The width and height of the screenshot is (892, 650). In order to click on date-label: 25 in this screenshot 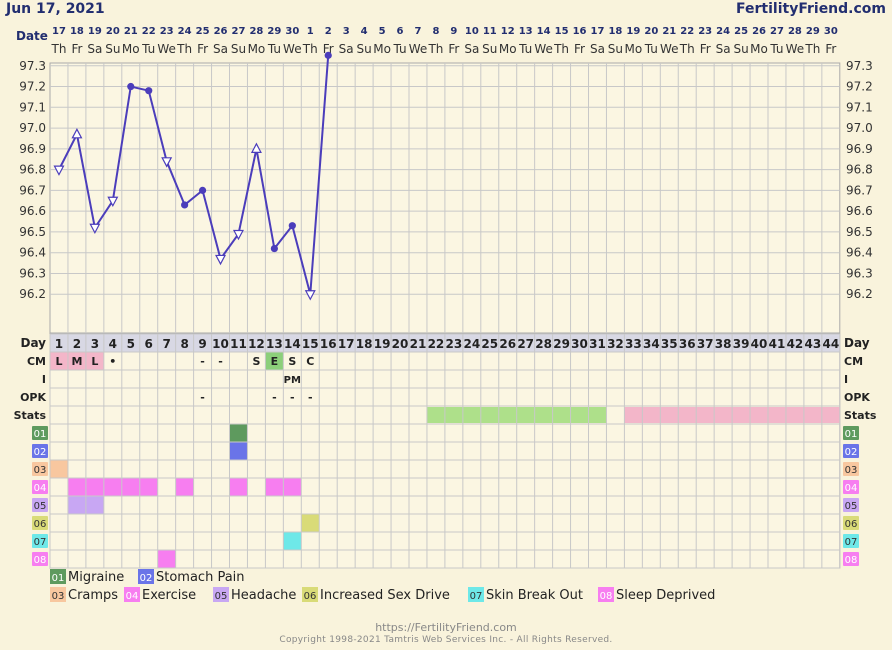, I will do `click(203, 31)`.